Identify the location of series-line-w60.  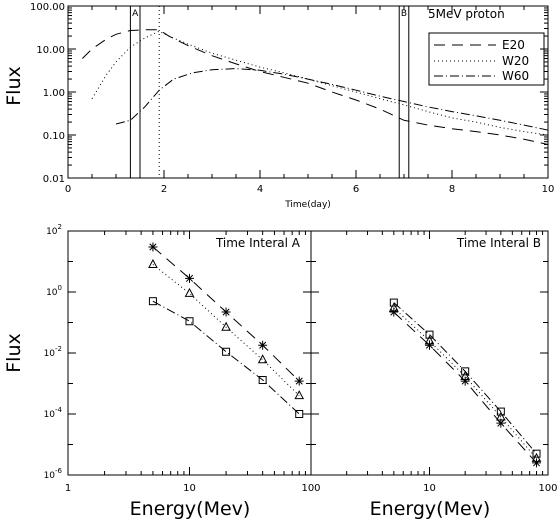
(332, 99).